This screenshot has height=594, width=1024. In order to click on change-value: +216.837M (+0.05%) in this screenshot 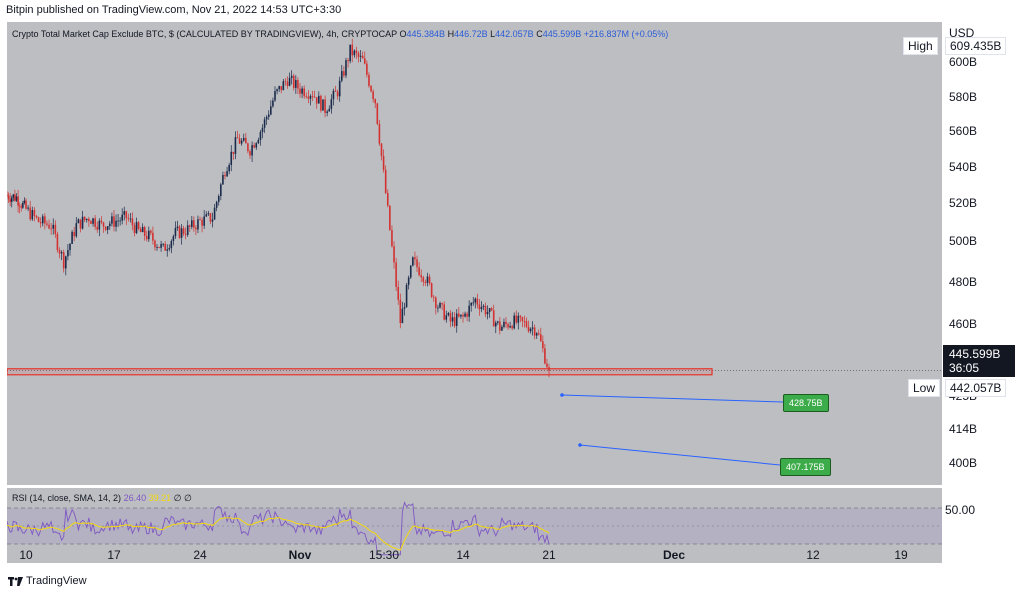, I will do `click(626, 34)`.